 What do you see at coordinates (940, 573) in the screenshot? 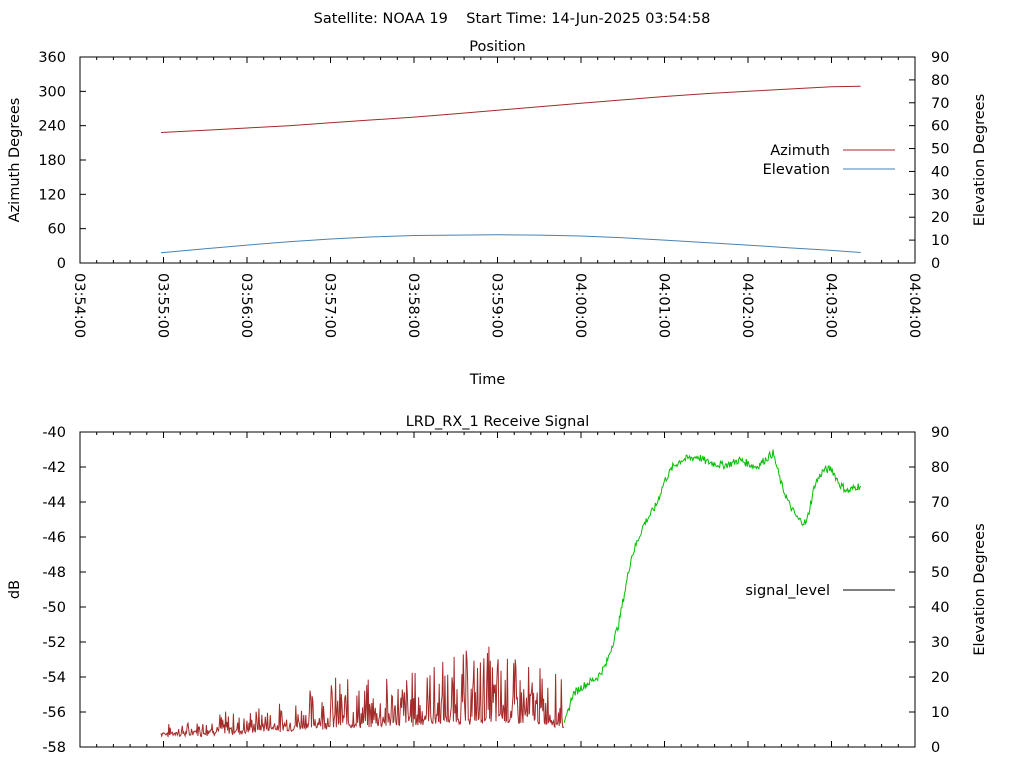
I see `signal-y2-tick-label: 50` at bounding box center [940, 573].